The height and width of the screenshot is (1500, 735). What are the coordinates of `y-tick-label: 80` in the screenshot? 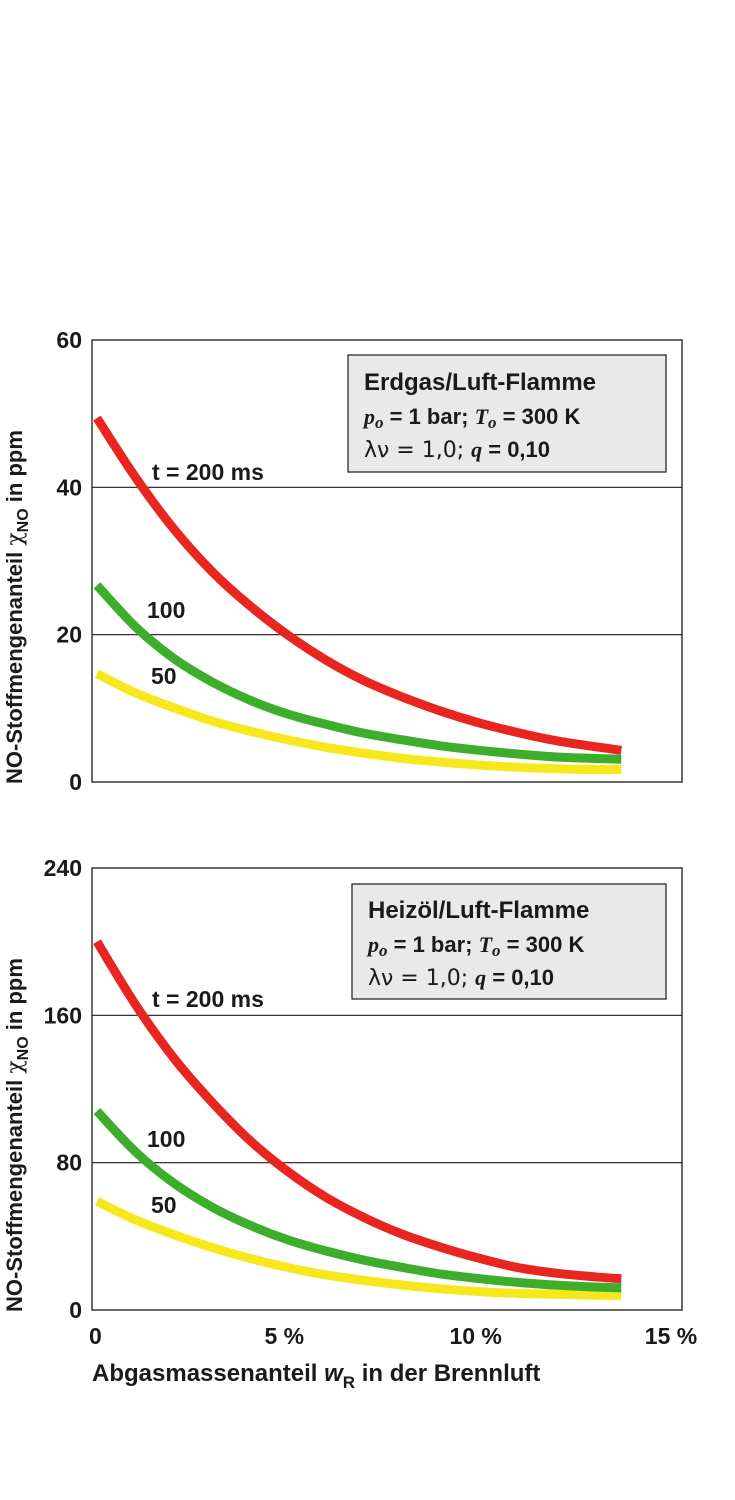 It's located at (69, 1163).